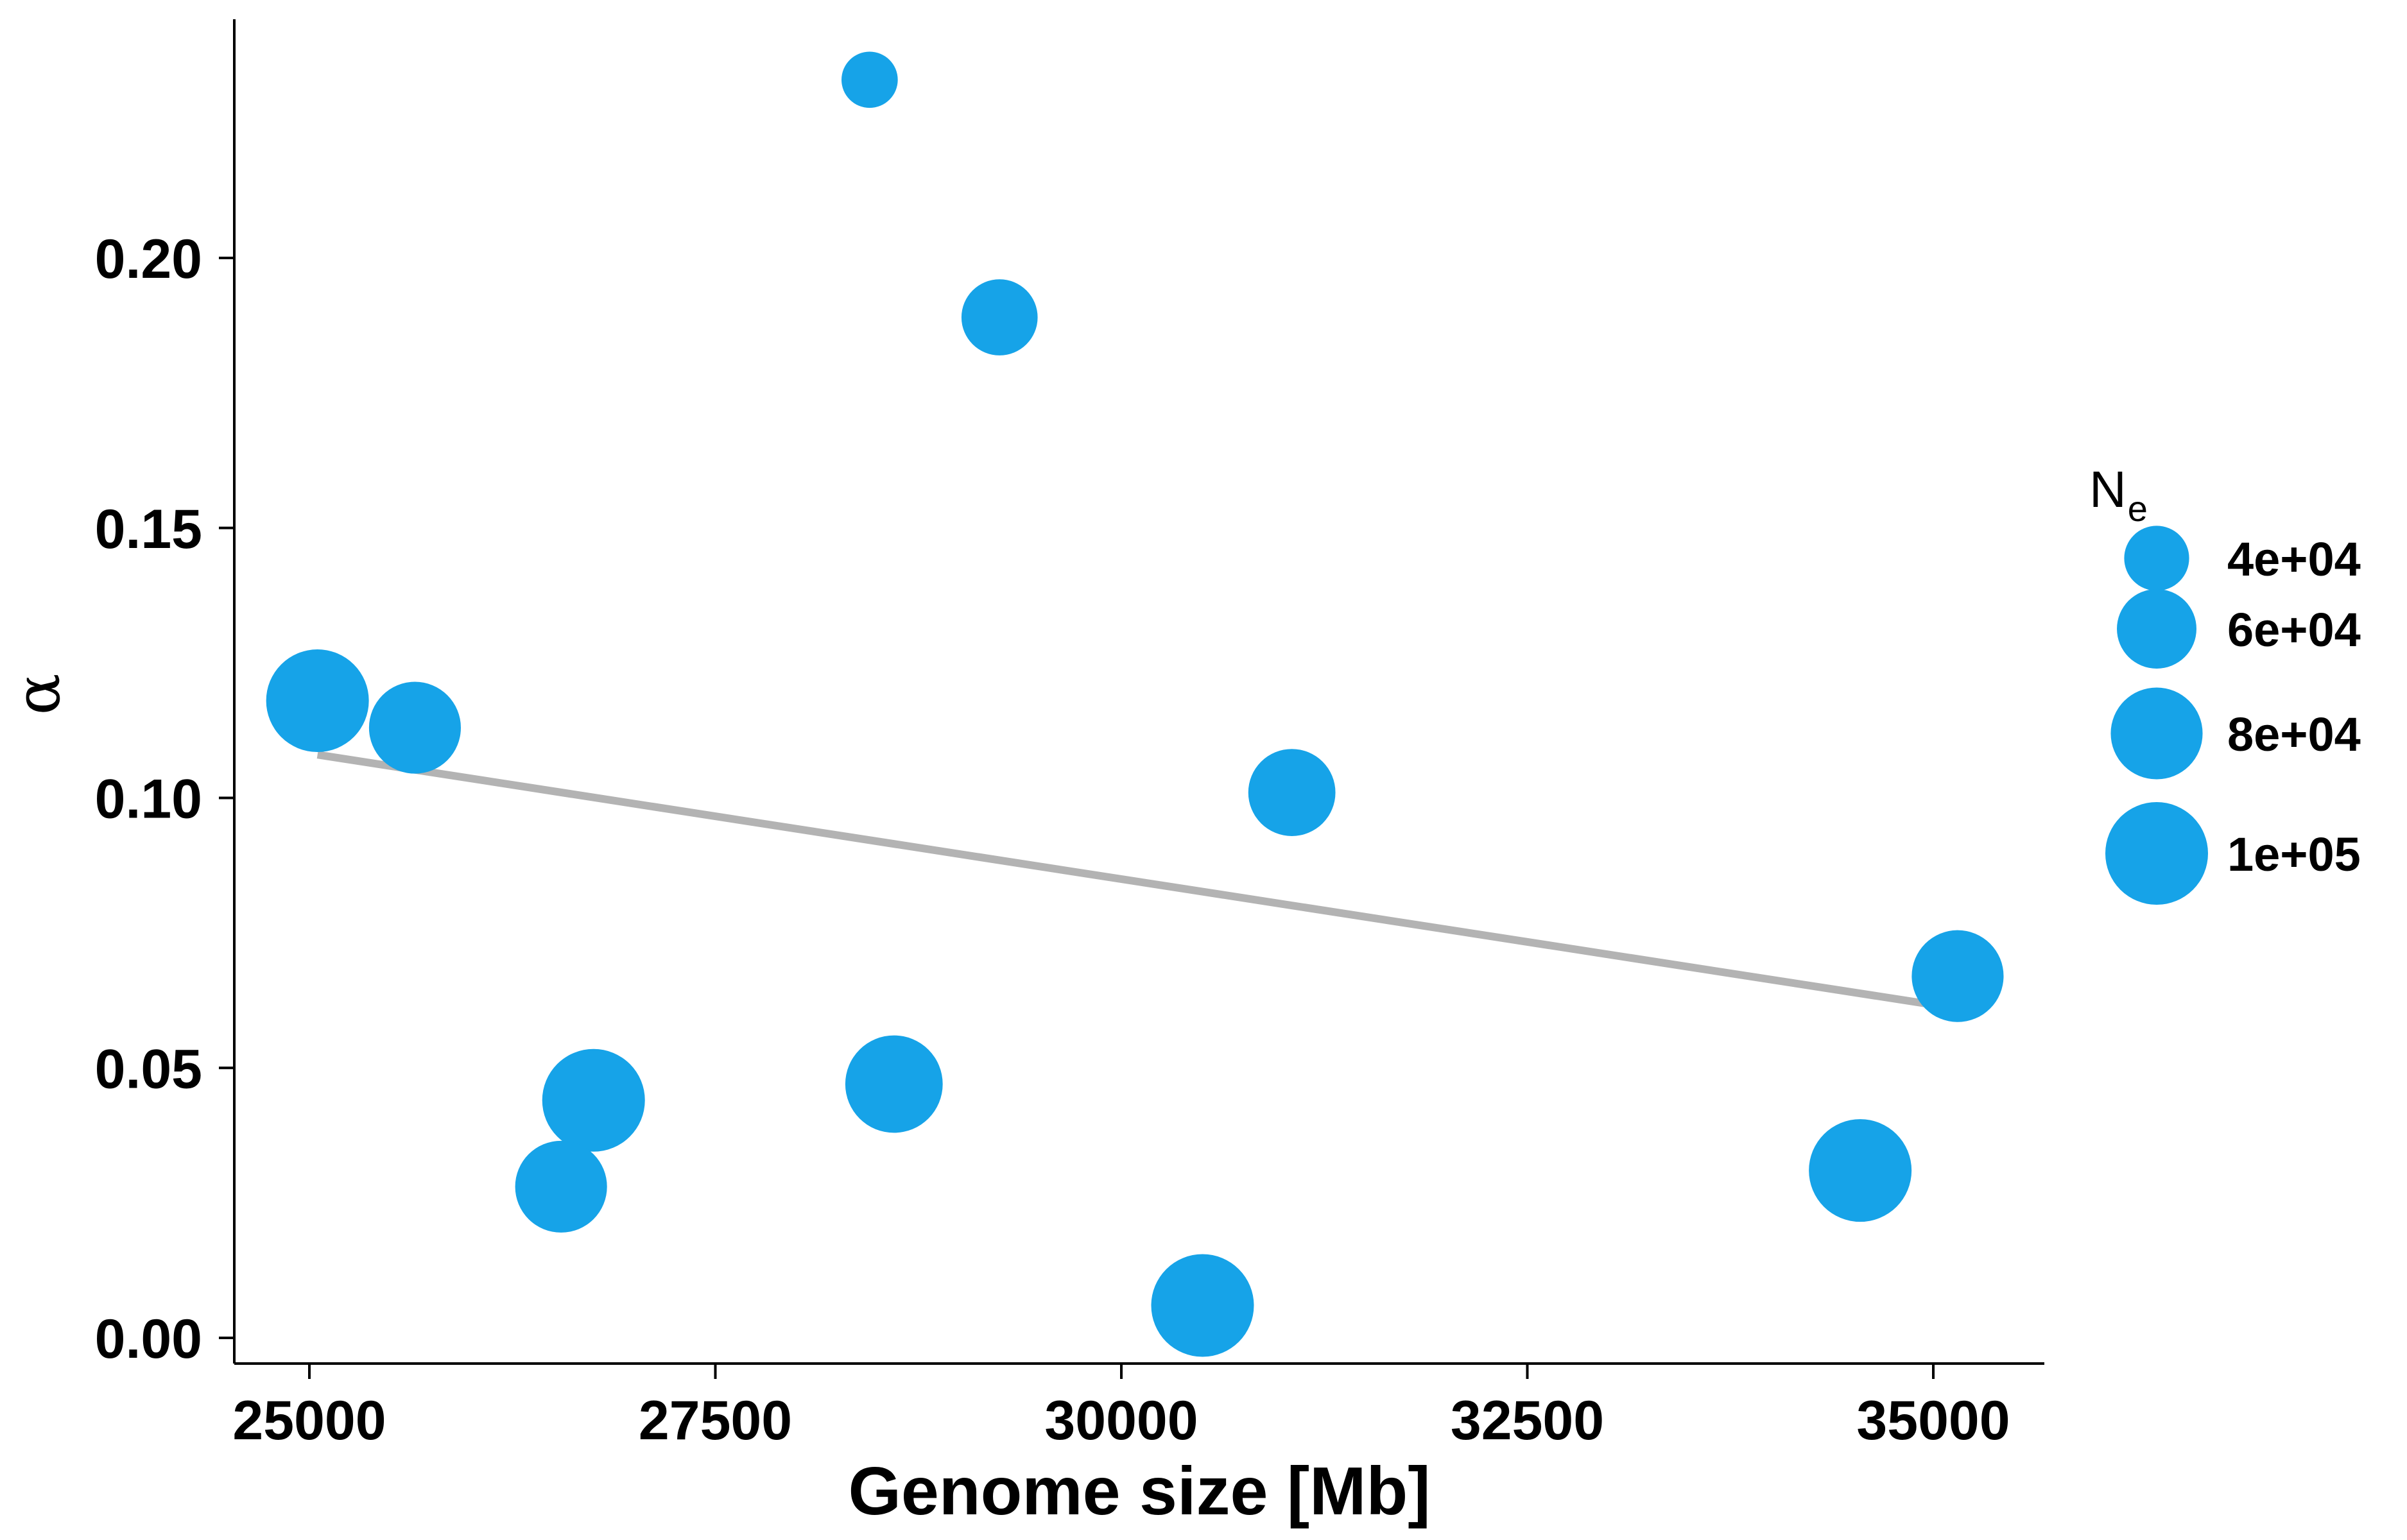 The height and width of the screenshot is (1540, 2407). What do you see at coordinates (2294, 560) in the screenshot?
I see `legend-label: 4e+04` at bounding box center [2294, 560].